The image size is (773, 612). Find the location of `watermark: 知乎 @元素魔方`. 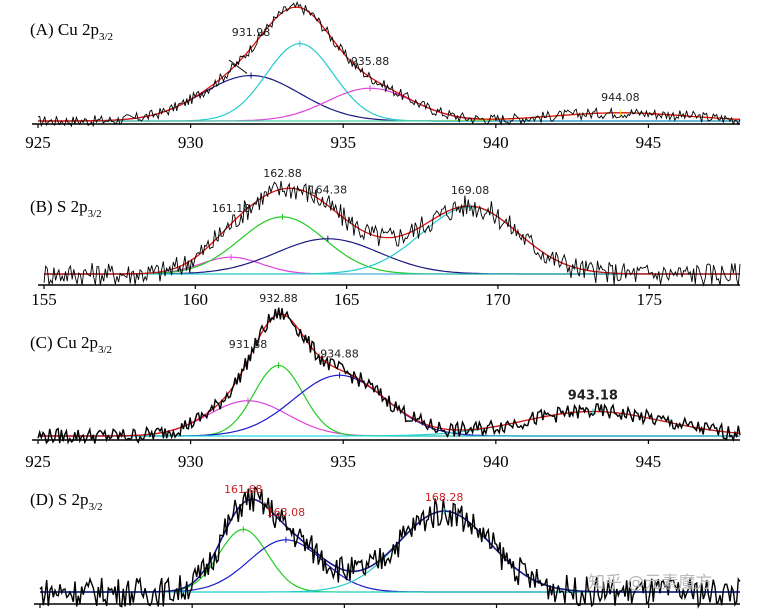

watermark: 知乎 @元素魔方 is located at coordinates (650, 583).